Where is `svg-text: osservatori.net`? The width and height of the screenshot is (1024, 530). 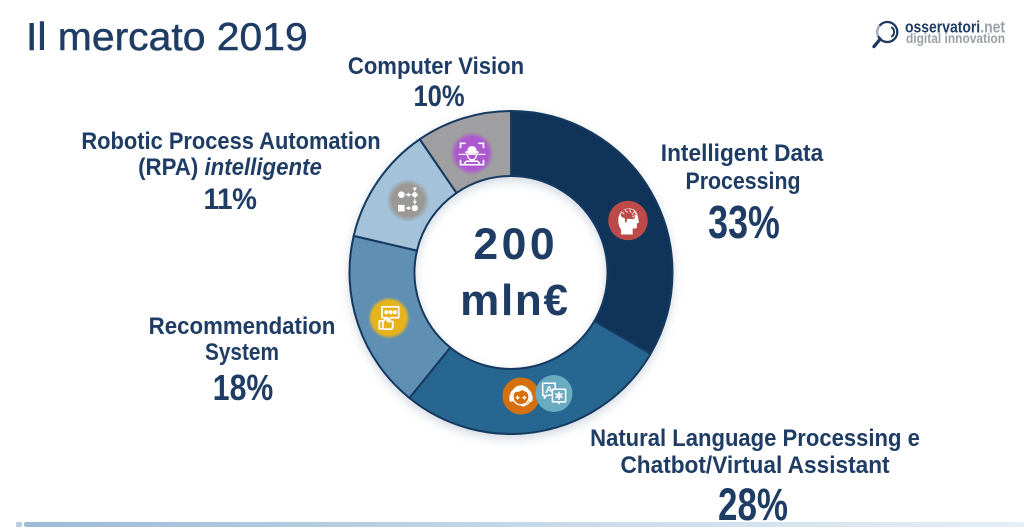 svg-text: osservatori.net is located at coordinates (955, 26).